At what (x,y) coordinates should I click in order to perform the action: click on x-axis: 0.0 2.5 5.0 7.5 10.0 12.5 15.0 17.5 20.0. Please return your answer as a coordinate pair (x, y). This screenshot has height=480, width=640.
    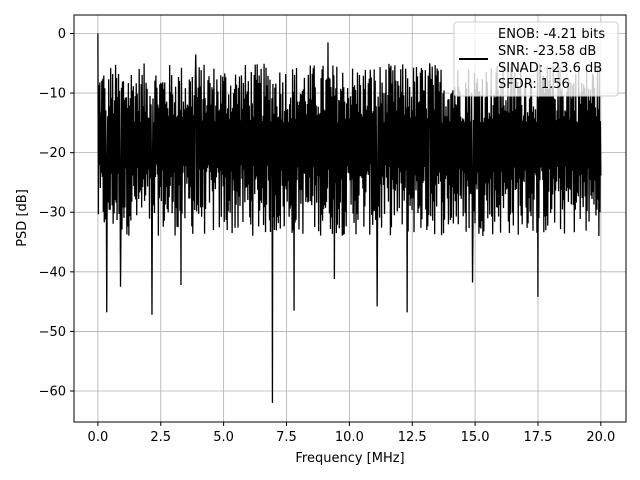
    Looking at the image, I should click on (351, 433).